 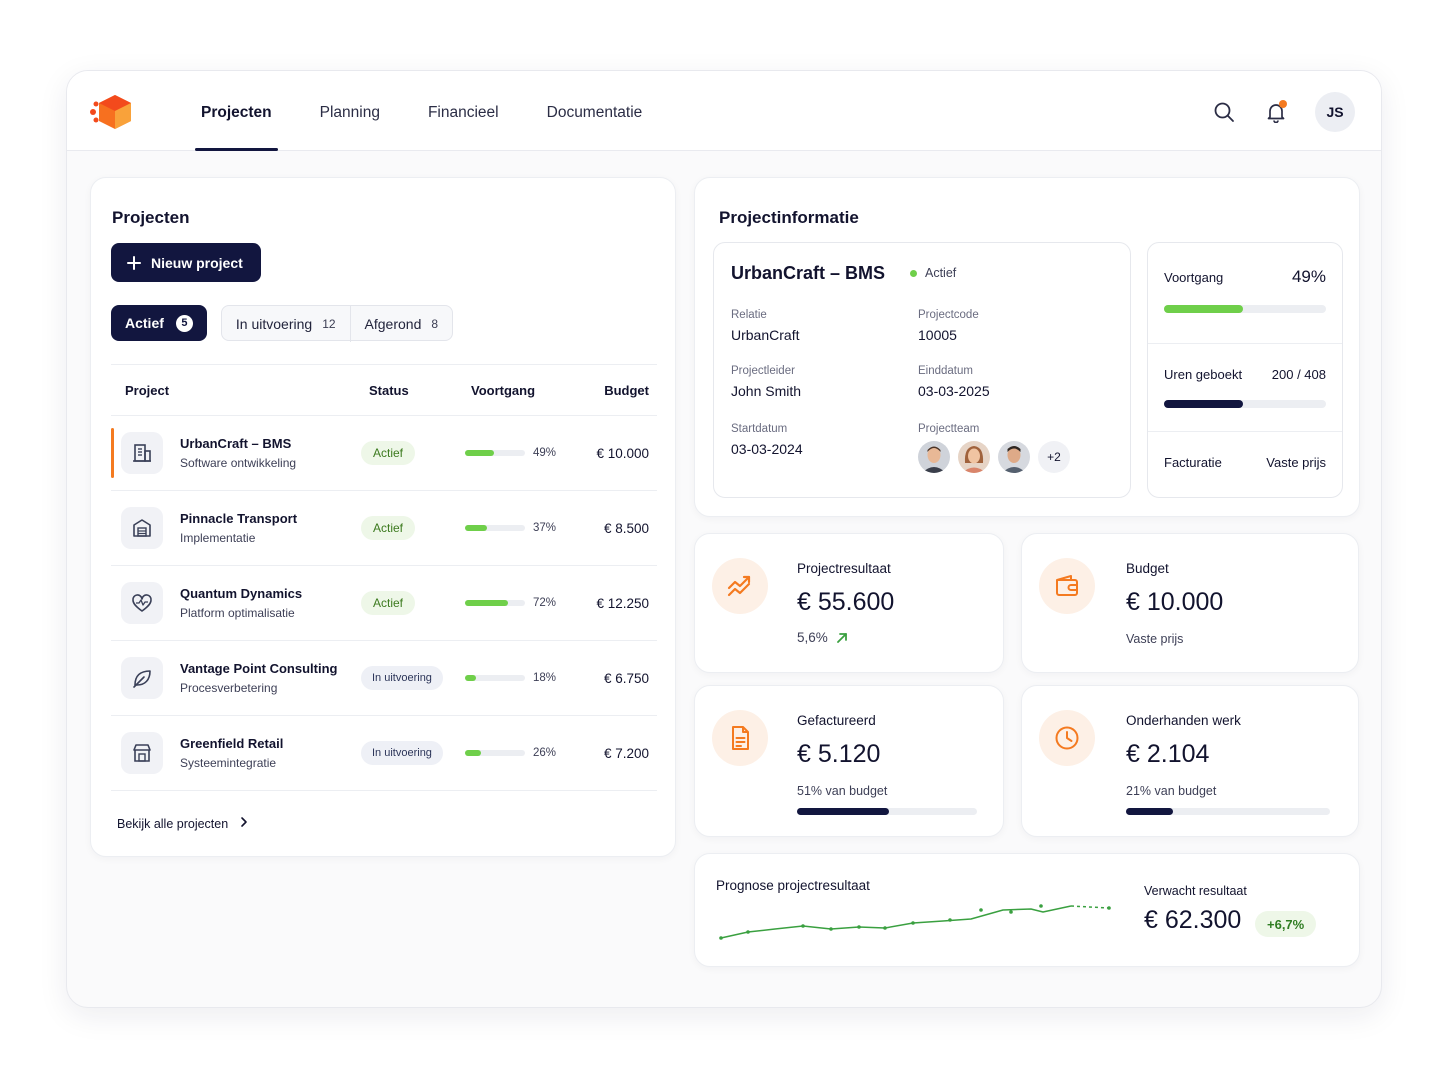 What do you see at coordinates (766, 391) in the screenshot?
I see `projectleider-value: John Smith` at bounding box center [766, 391].